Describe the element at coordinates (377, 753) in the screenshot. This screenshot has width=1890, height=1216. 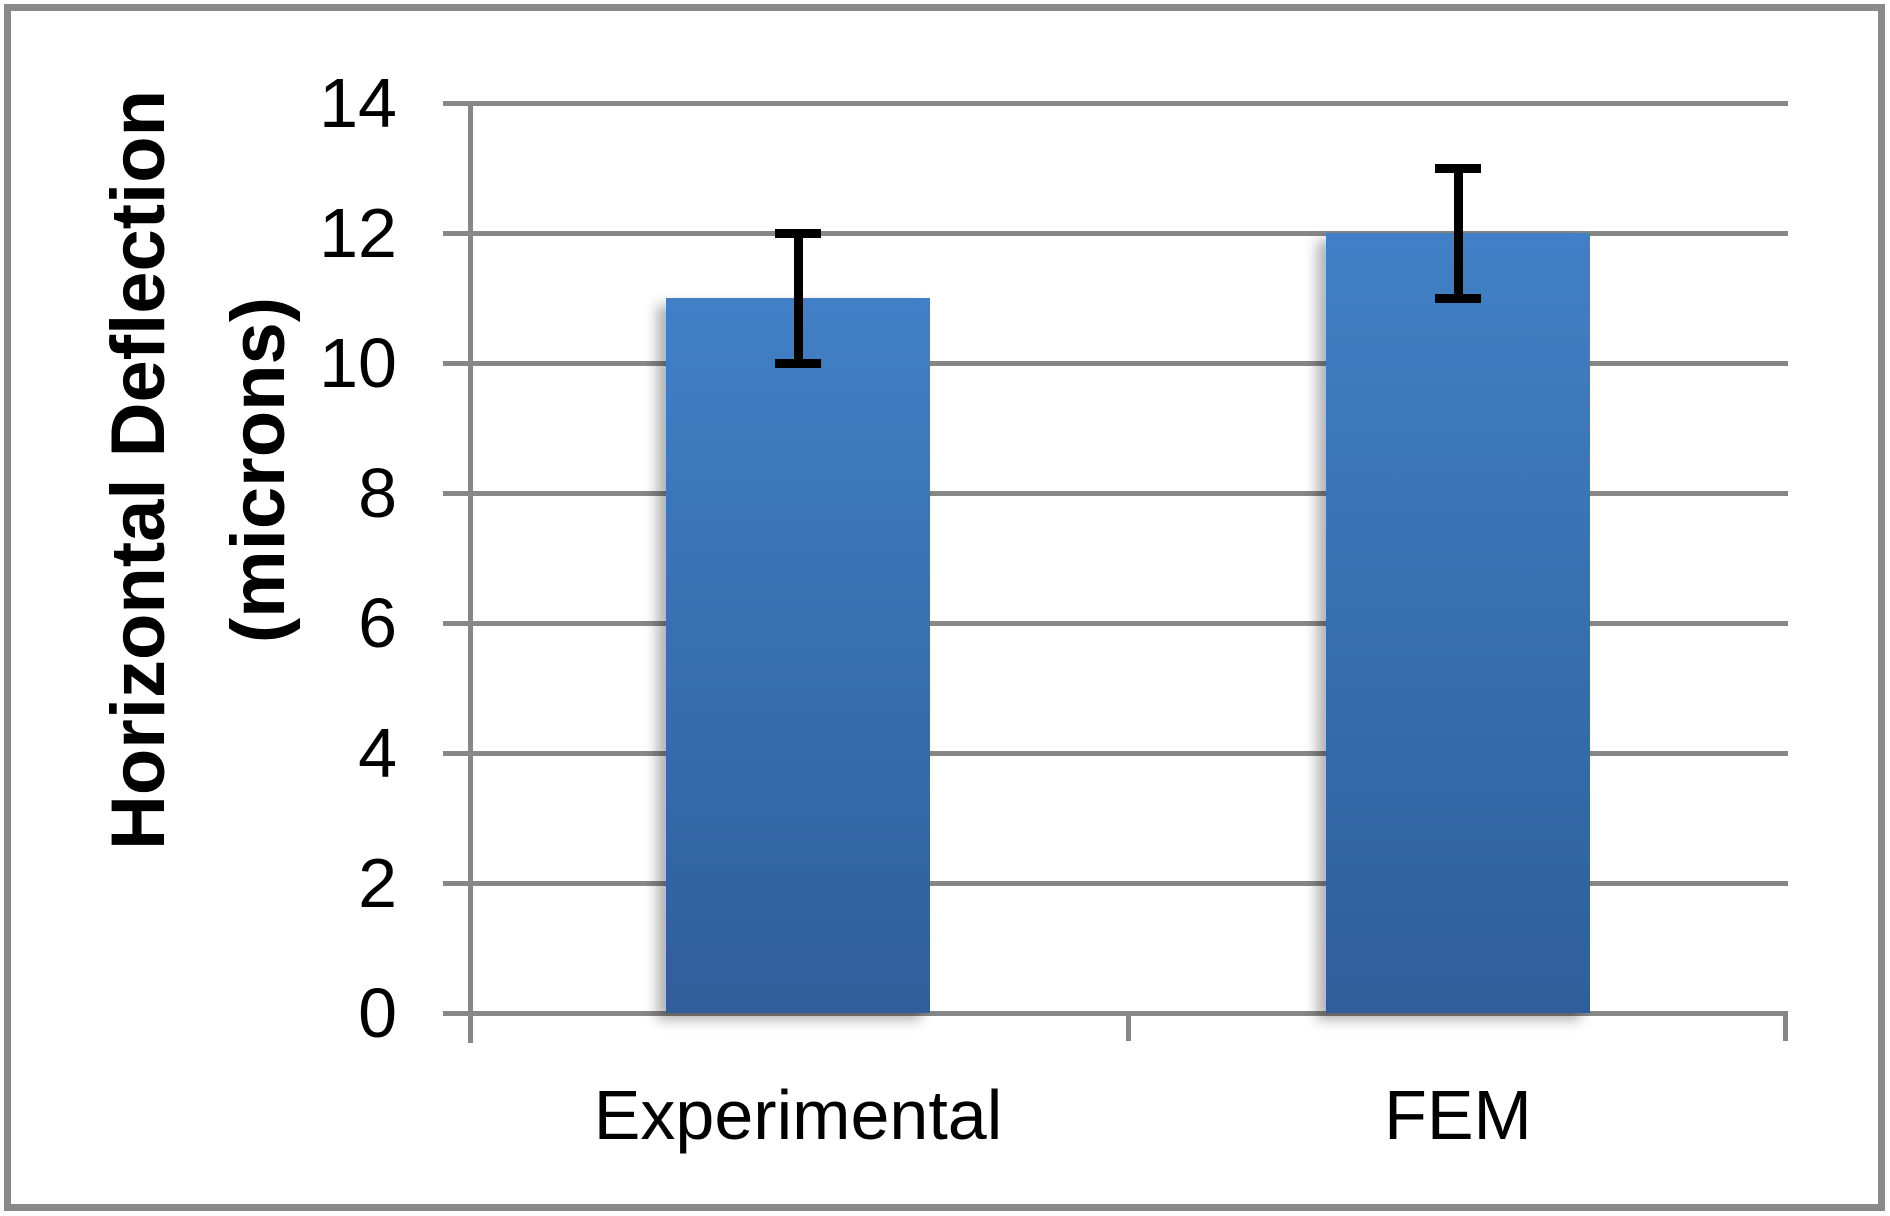
I see `y-axis-tick-label-4: 4` at that location.